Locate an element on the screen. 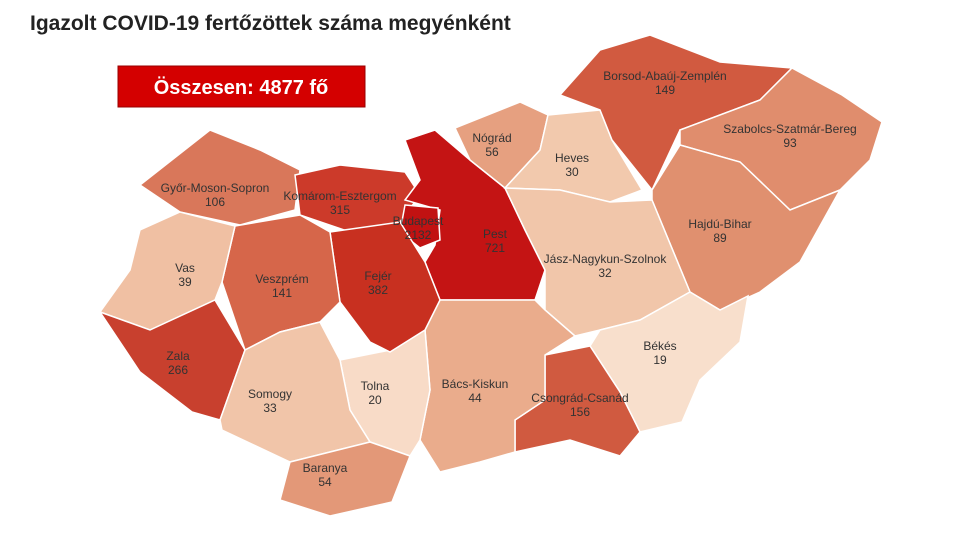  county-value: 156 is located at coordinates (580, 412).